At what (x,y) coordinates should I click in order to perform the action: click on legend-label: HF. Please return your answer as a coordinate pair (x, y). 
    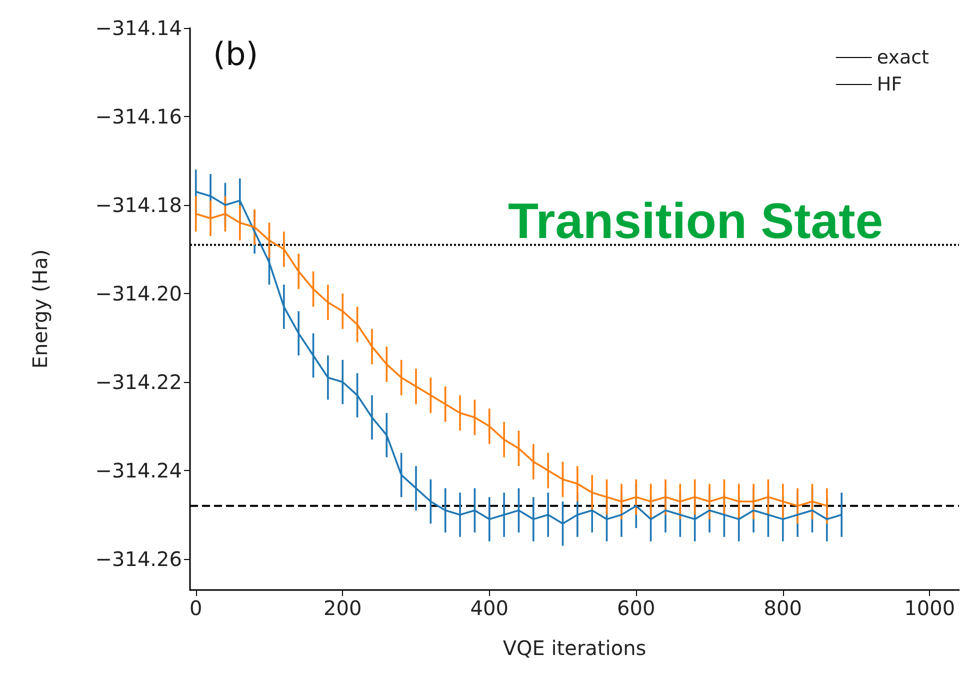
    Looking at the image, I should click on (889, 85).